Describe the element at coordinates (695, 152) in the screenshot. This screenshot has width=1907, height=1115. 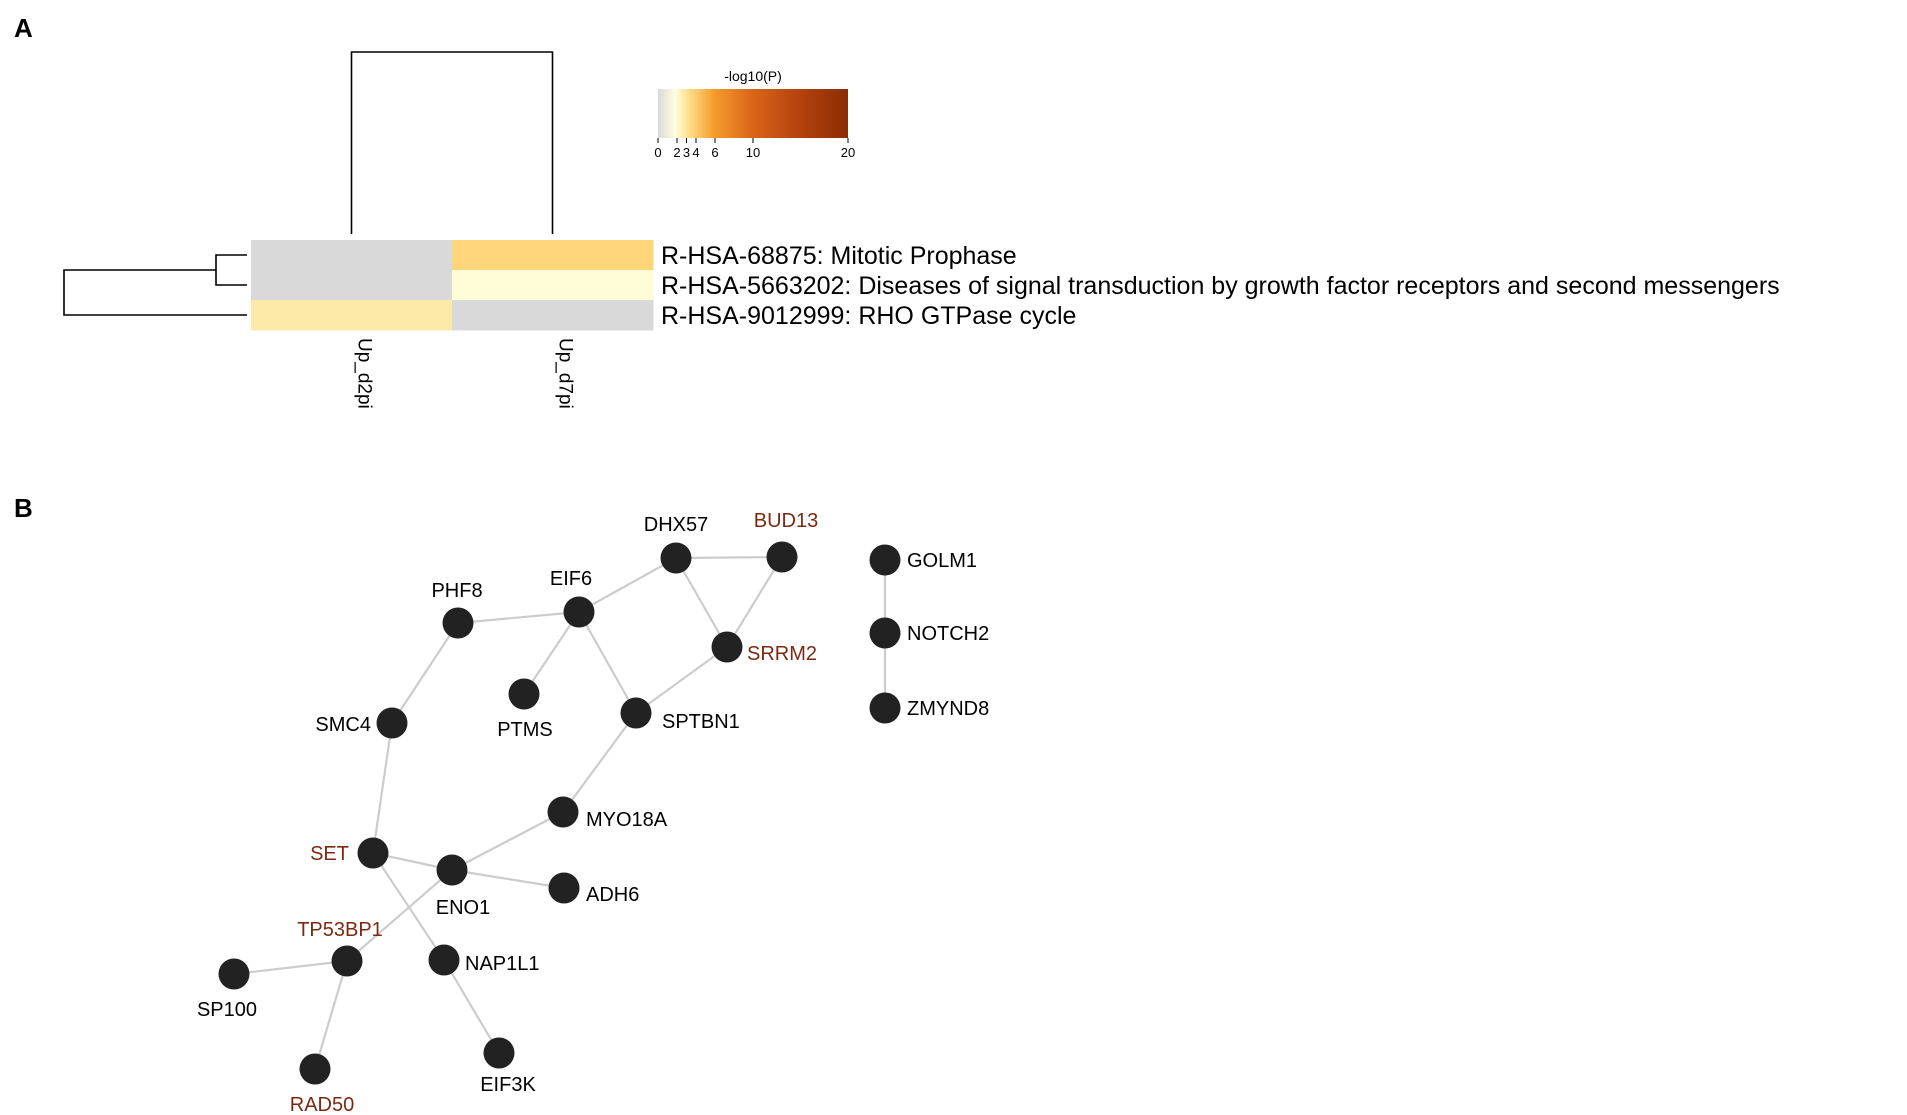
I see `colorbar-tick-label: 4` at that location.